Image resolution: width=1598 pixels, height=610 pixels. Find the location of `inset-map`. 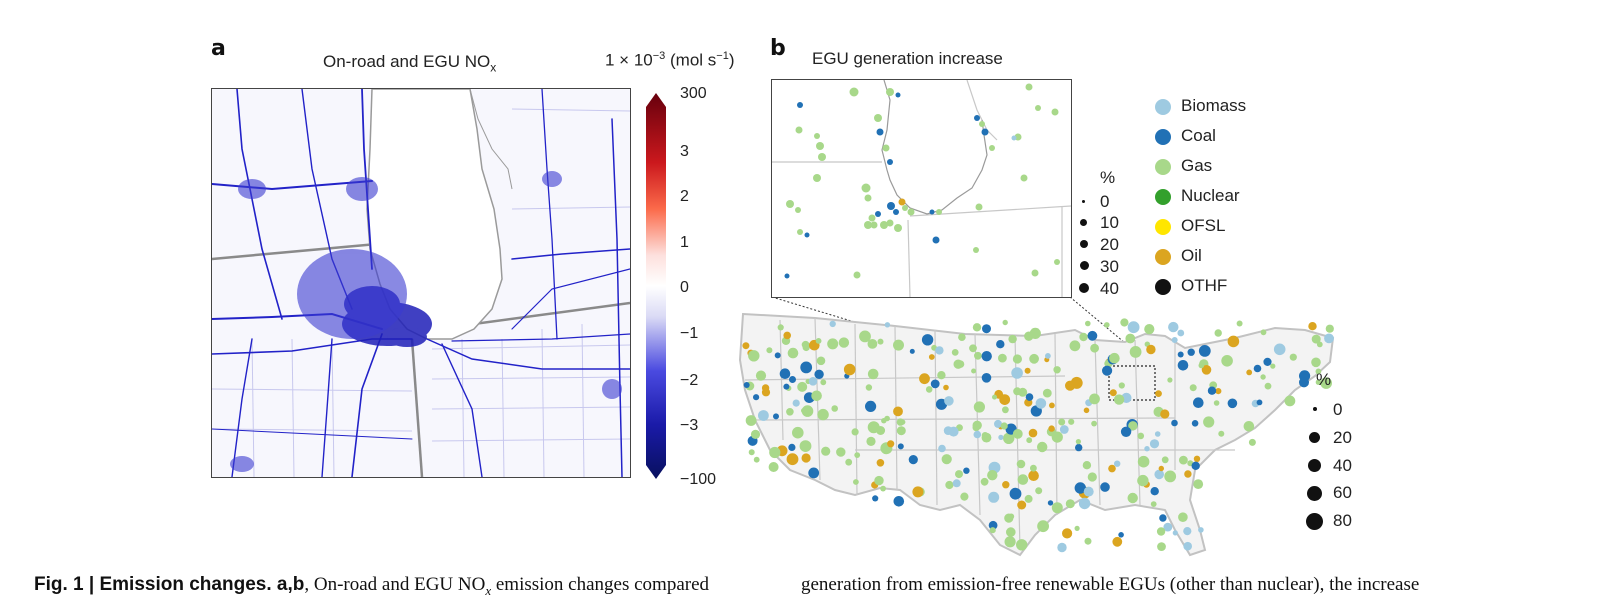

inset-map is located at coordinates (921, 188).